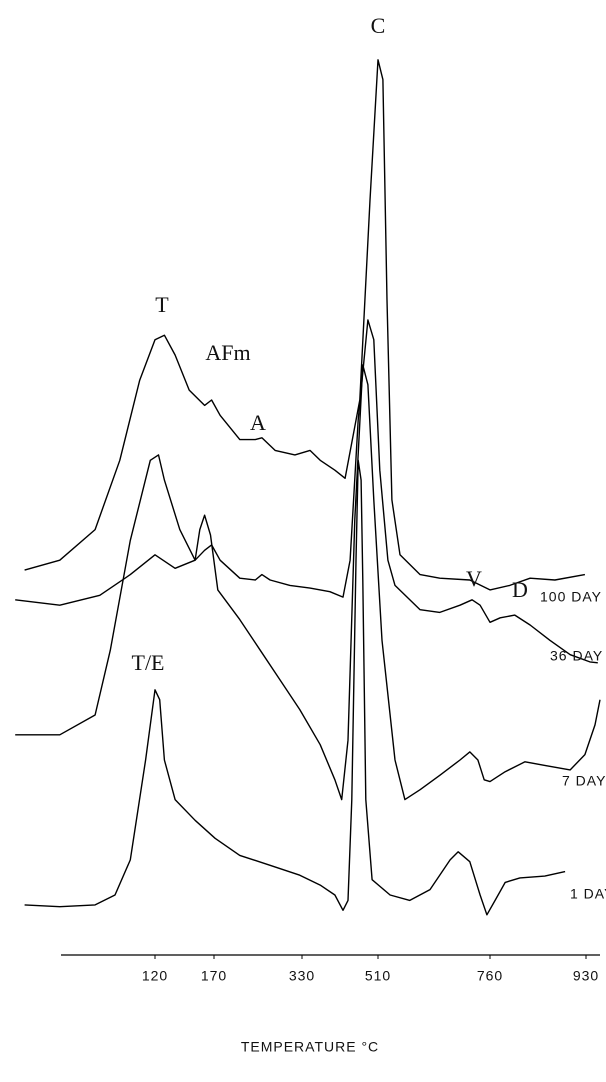  Describe the element at coordinates (162, 304) in the screenshot. I see `peak-annotation: T` at that location.